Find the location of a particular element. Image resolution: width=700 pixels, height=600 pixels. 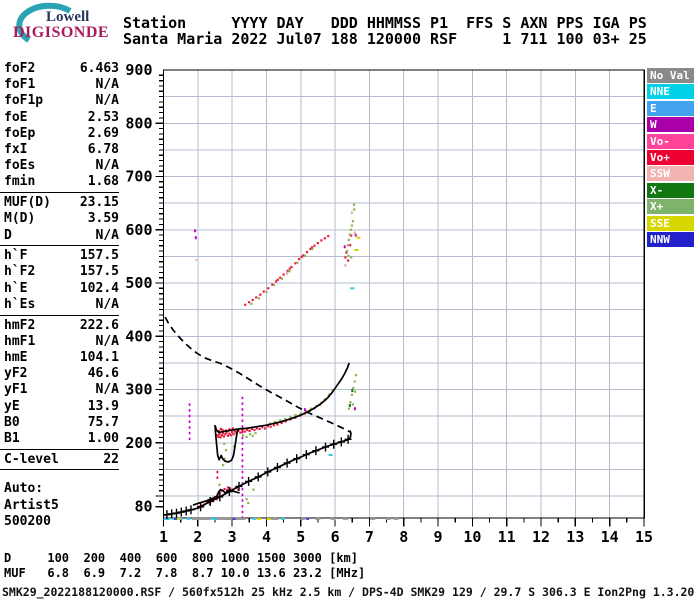

param-row: foF2 6.463 is located at coordinates (61, 69).